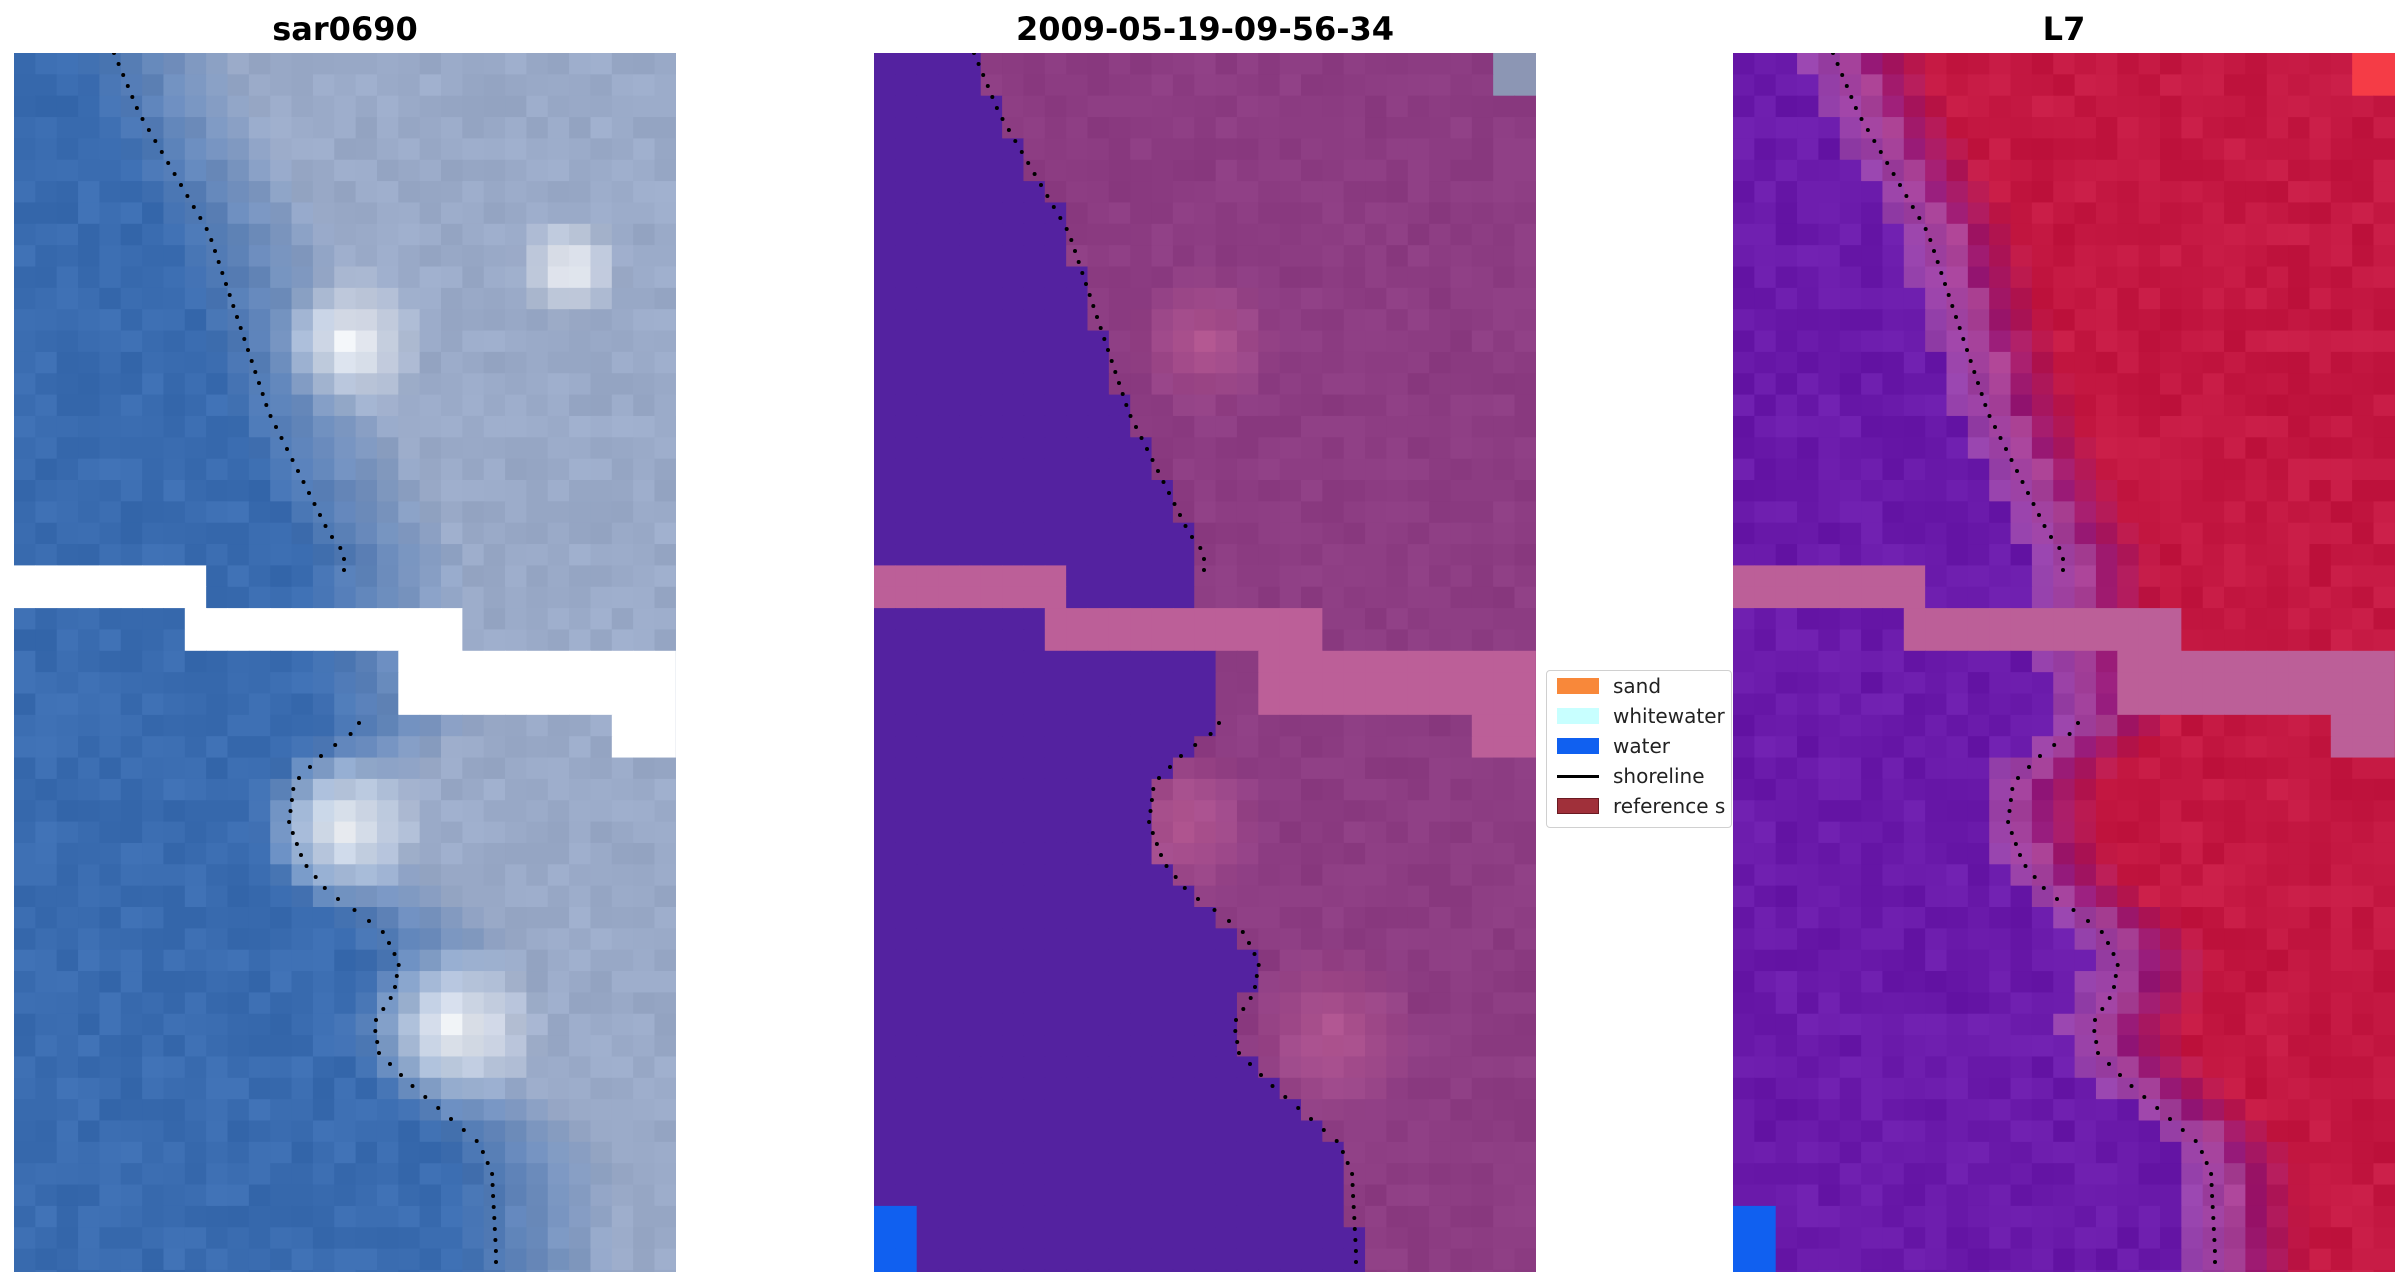  Describe the element at coordinates (1659, 776) in the screenshot. I see `legend-label-shoreline: shoreline` at that location.